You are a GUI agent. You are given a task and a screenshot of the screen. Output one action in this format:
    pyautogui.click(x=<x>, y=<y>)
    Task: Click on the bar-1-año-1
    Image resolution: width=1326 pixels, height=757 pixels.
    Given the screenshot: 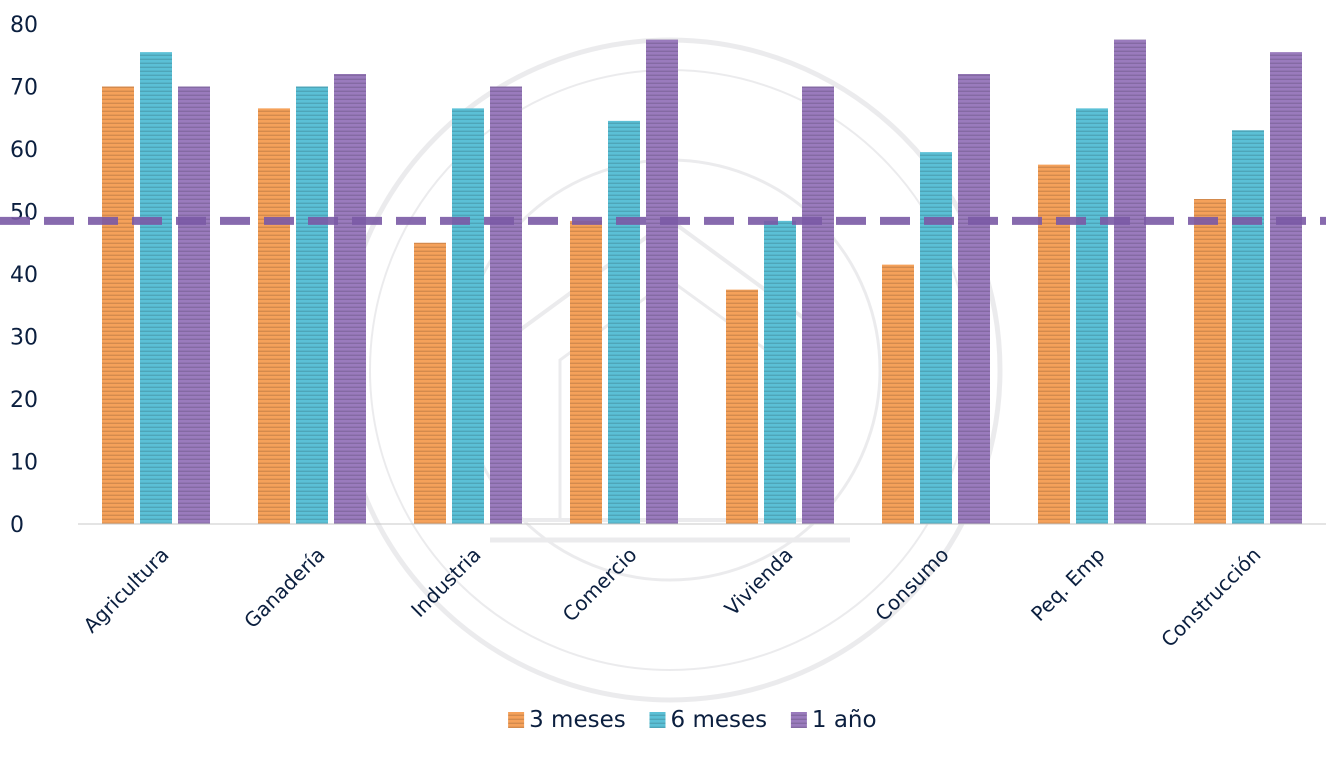 What is the action you would take?
    pyautogui.click(x=350, y=299)
    